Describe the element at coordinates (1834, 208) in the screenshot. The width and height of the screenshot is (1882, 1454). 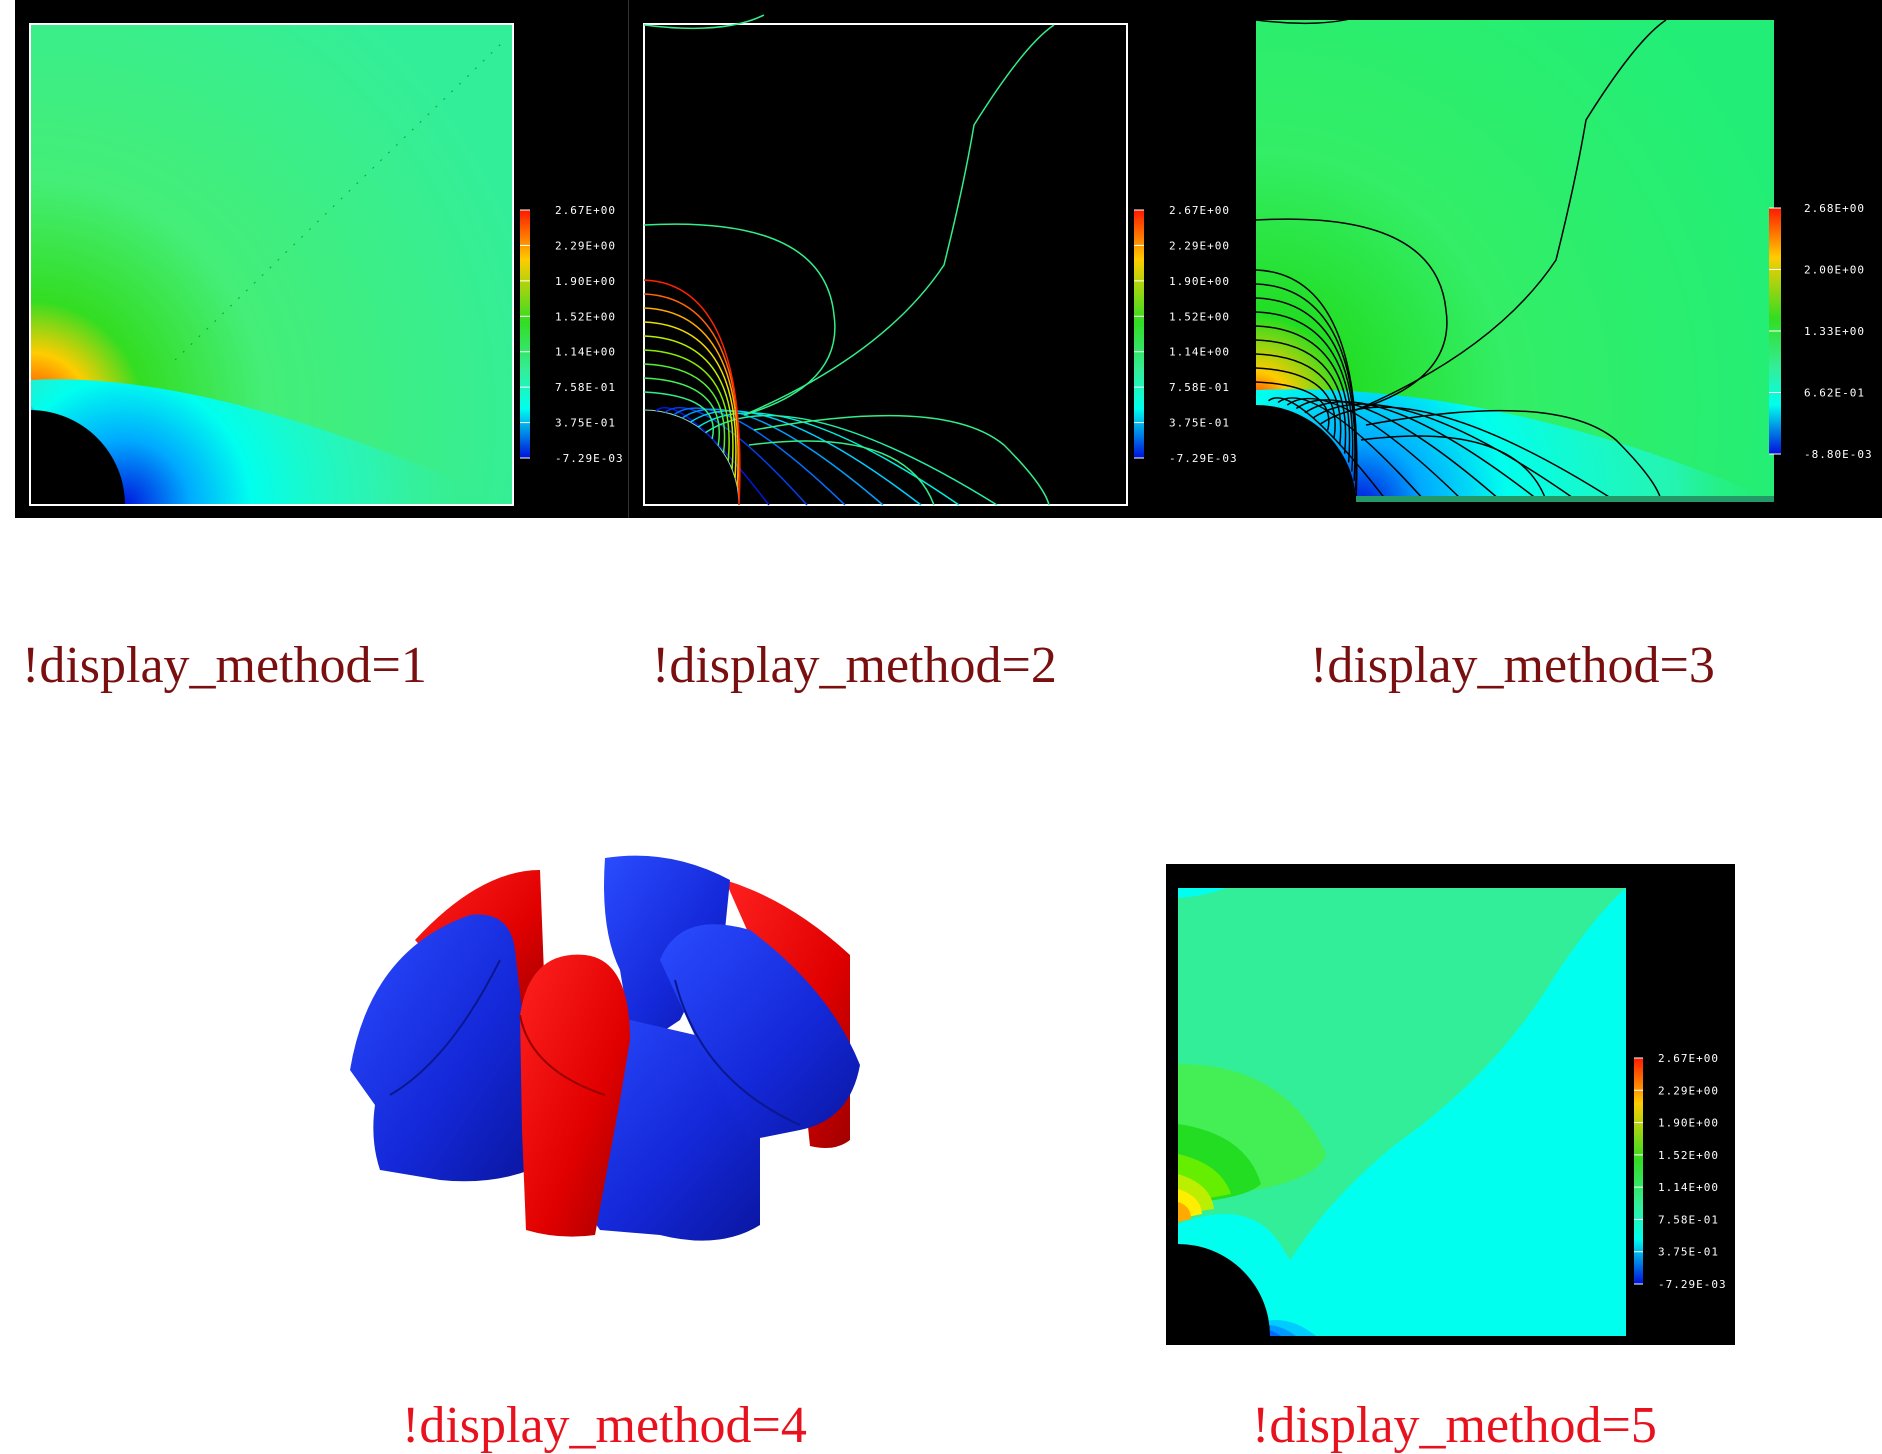
I see `legend-label: 2.68E+00` at that location.